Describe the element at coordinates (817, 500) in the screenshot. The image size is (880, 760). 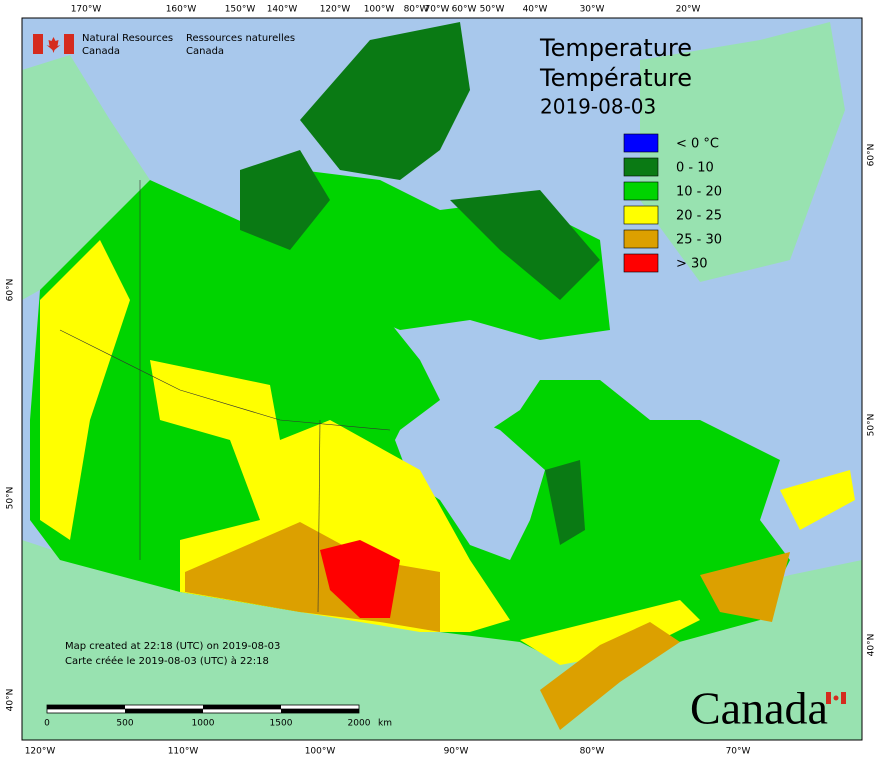
I see `zone-newfoundland` at that location.